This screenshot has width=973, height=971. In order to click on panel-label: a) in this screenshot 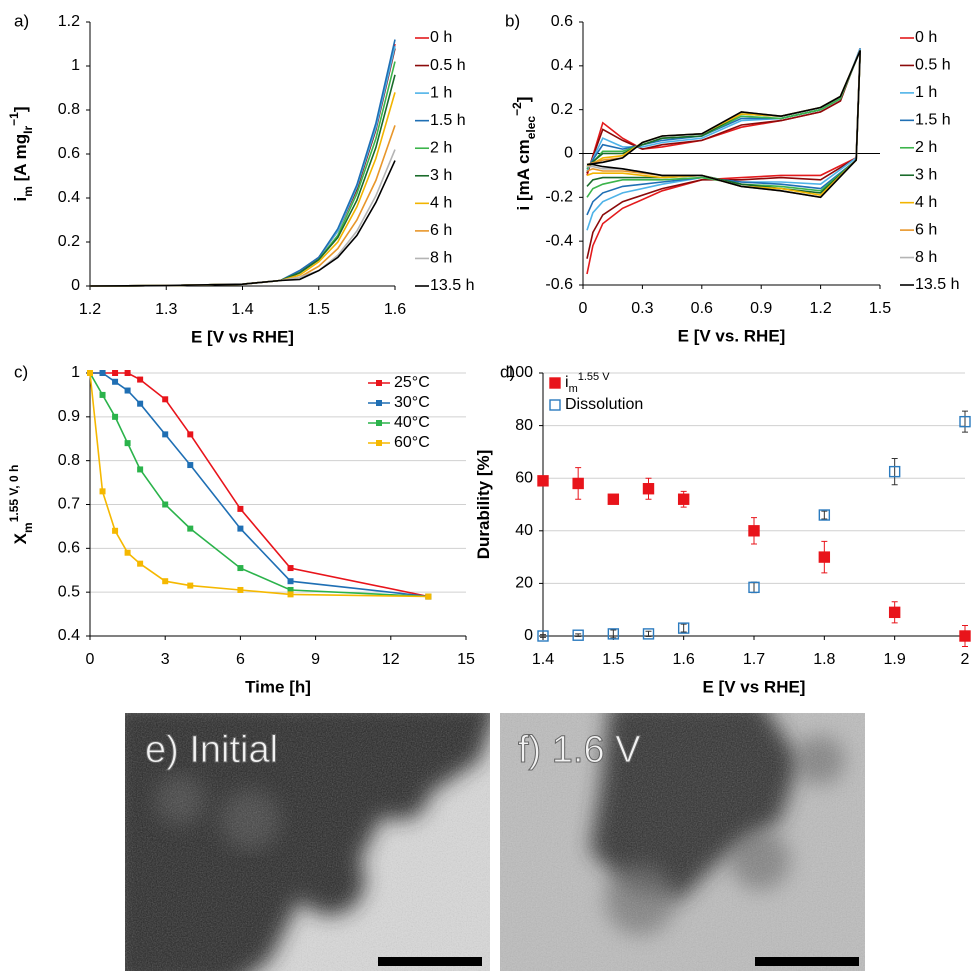, I will do `click(21, 20)`.